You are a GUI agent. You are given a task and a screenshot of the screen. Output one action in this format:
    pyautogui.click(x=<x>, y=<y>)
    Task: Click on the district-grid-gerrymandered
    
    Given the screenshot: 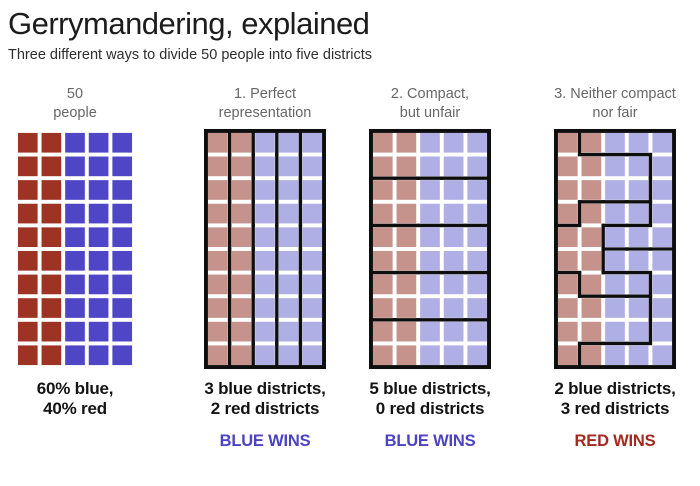 What is the action you would take?
    pyautogui.click(x=615, y=249)
    